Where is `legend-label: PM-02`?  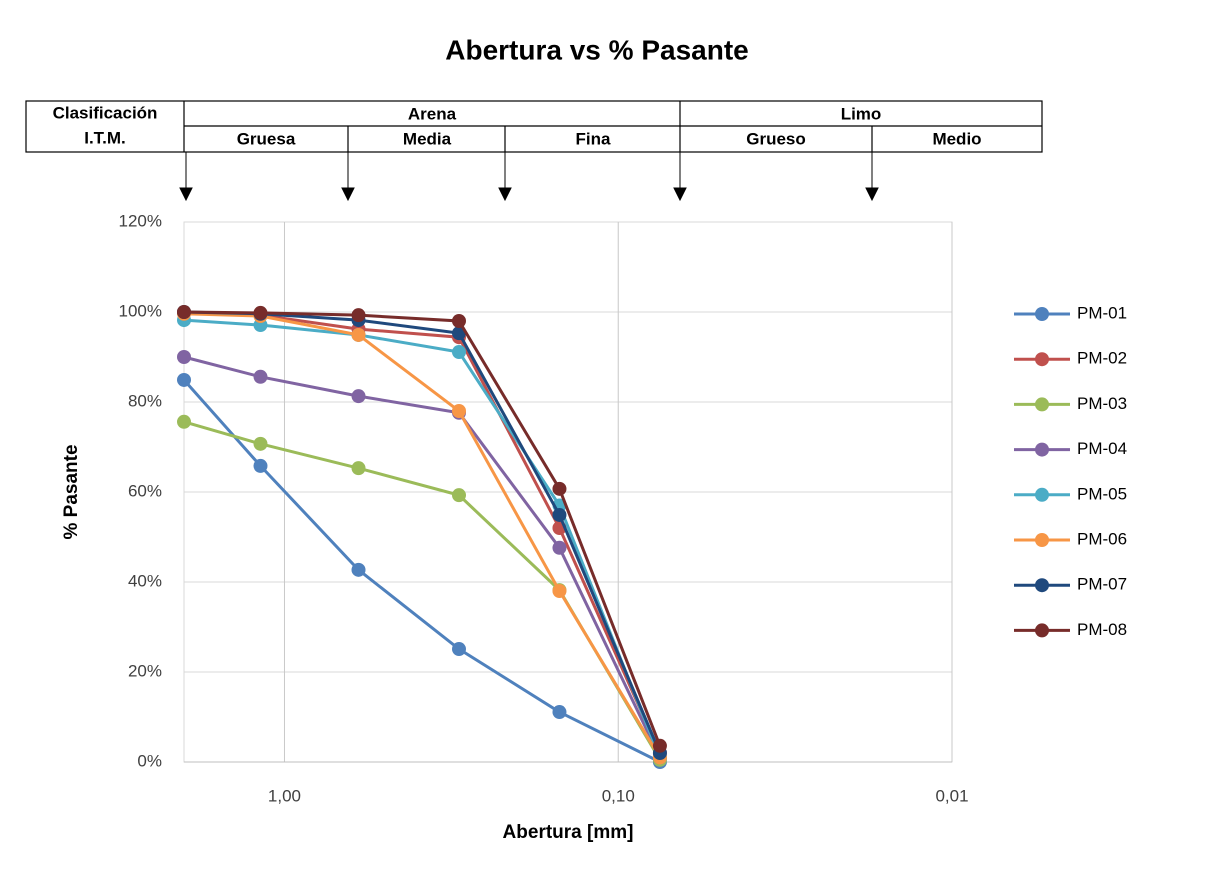 legend-label: PM-02 is located at coordinates (1102, 358).